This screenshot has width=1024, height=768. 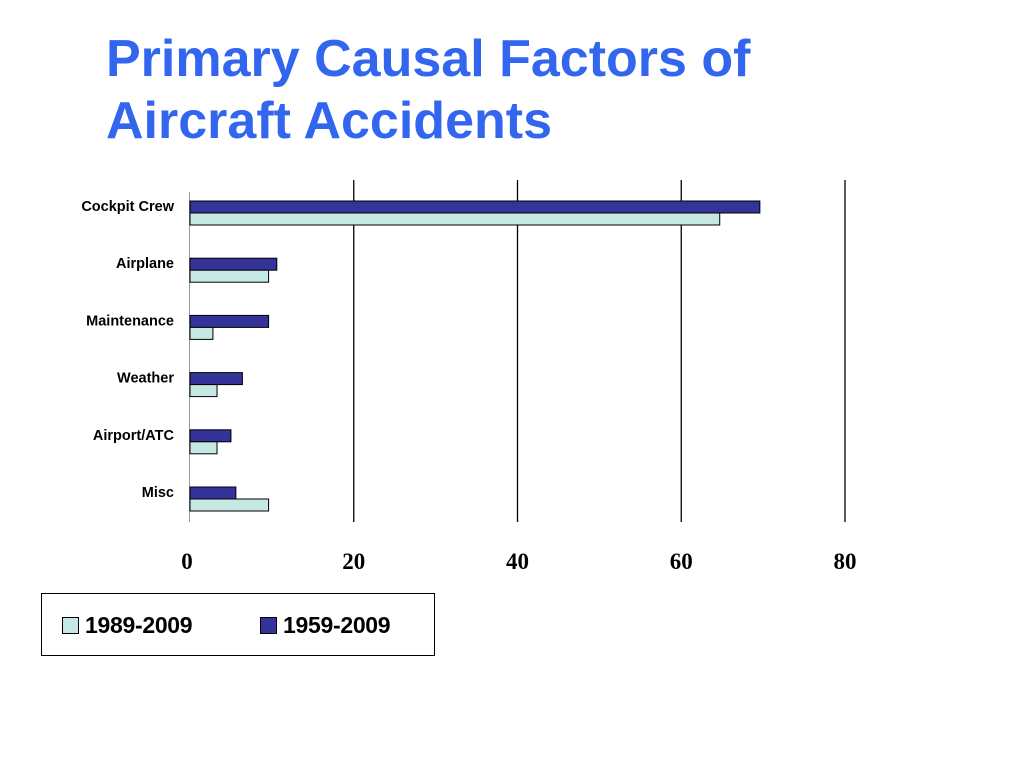 What do you see at coordinates (455, 219) in the screenshot?
I see `bar-cockpit-crew-1989-2009` at bounding box center [455, 219].